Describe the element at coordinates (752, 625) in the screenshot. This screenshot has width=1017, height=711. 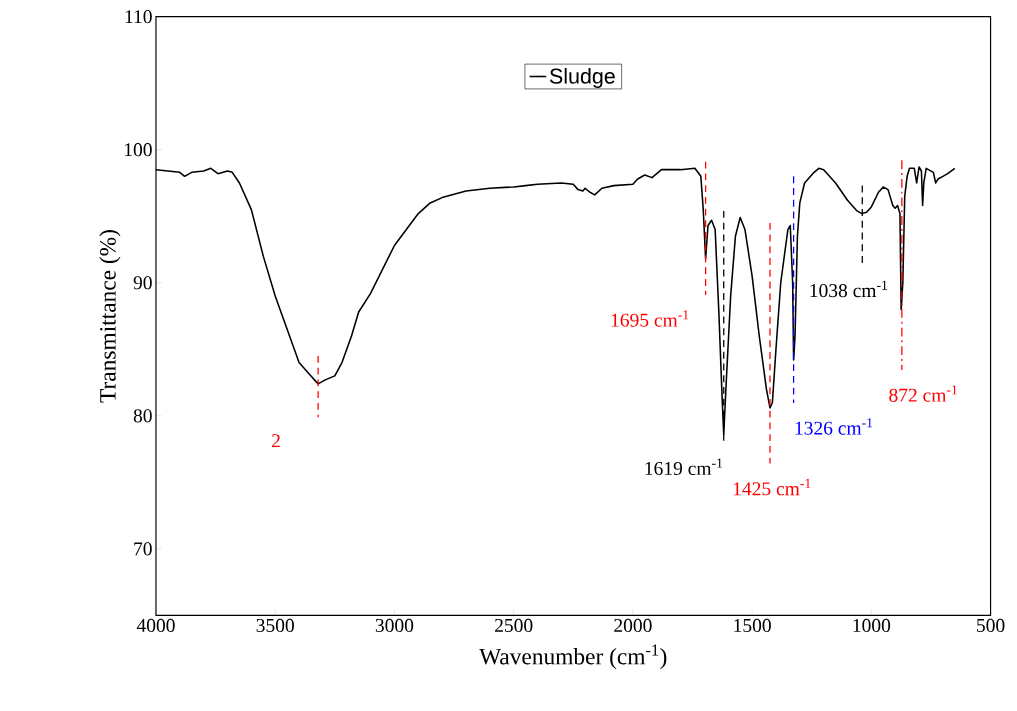
I see `x-tick-label: 1500` at that location.